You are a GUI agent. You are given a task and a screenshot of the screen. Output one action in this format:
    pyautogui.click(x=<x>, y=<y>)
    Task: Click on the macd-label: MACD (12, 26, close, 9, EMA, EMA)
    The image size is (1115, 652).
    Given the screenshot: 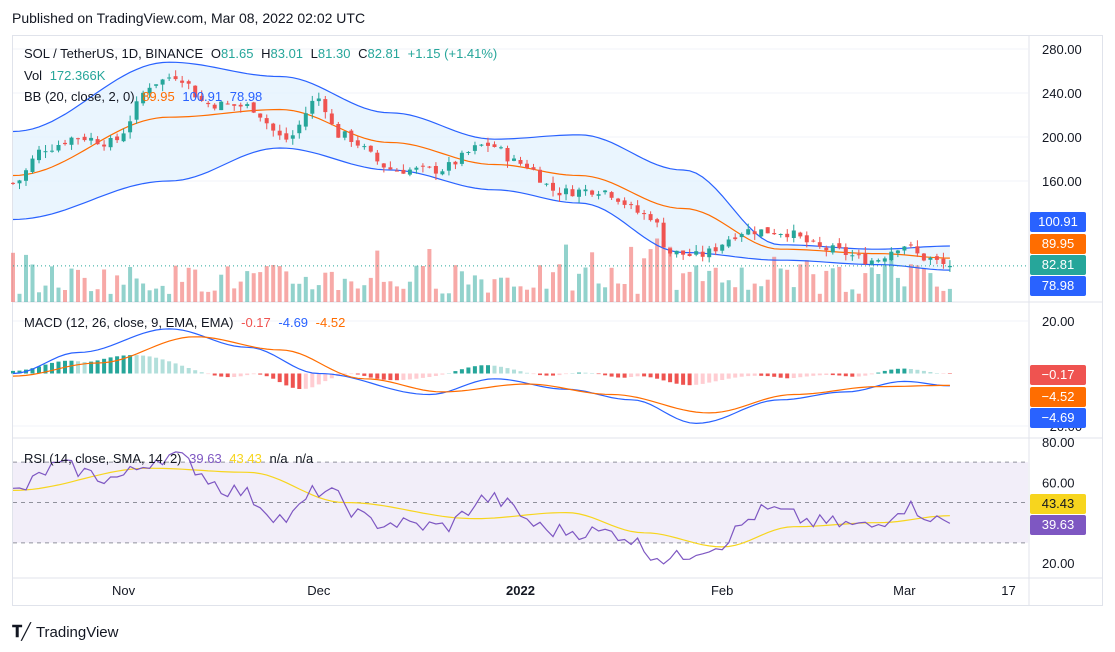 What is the action you would take?
    pyautogui.click(x=129, y=322)
    